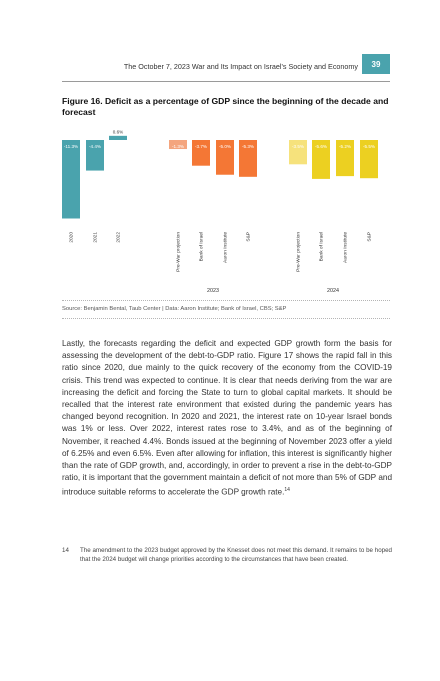 The width and height of the screenshot is (440, 681). I want to click on chart-group-label: 2024, so click(333, 291).